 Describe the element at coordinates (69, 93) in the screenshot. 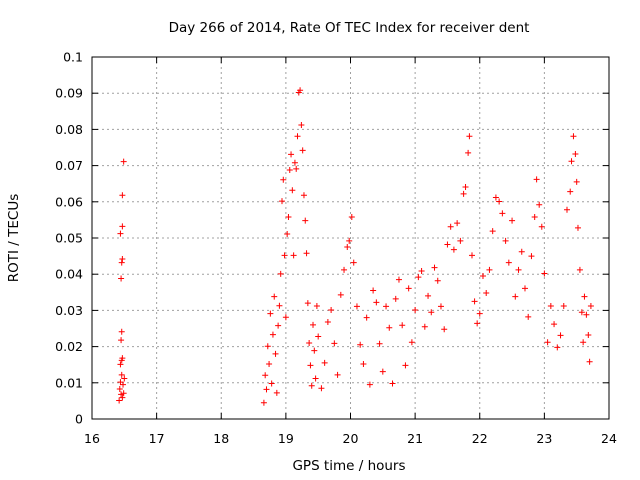

I see `y-tick-label: 0.09` at that location.